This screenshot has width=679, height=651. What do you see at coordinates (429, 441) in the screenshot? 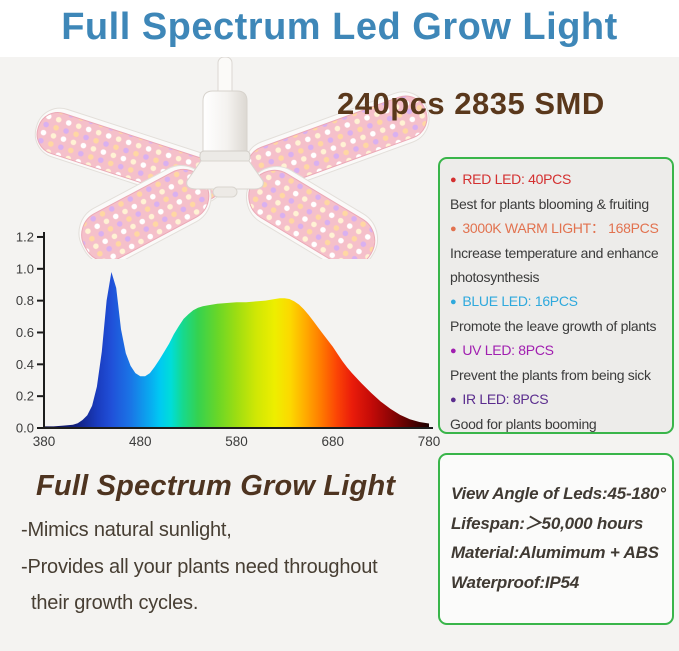
I see `svg-text: 780` at bounding box center [429, 441].